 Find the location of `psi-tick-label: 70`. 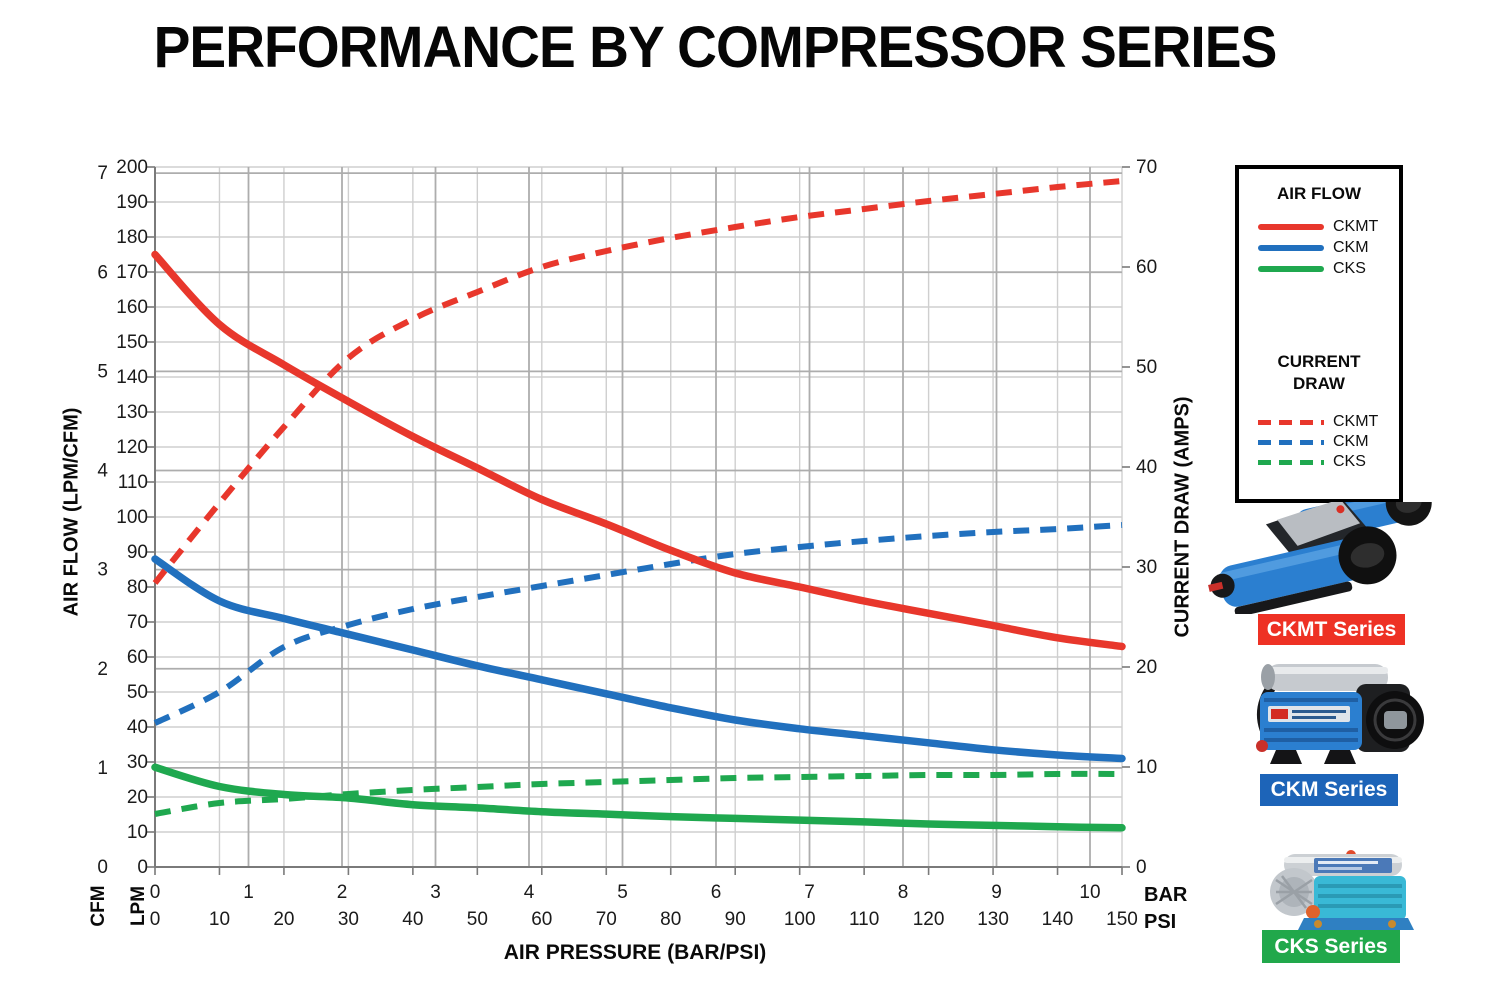

psi-tick-label: 70 is located at coordinates (606, 919).